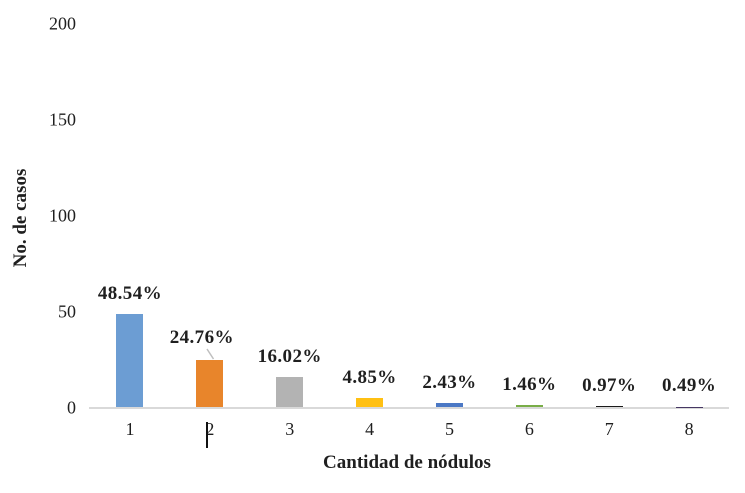  Describe the element at coordinates (130, 294) in the screenshot. I see `bar-data-label: 48.54%` at that location.